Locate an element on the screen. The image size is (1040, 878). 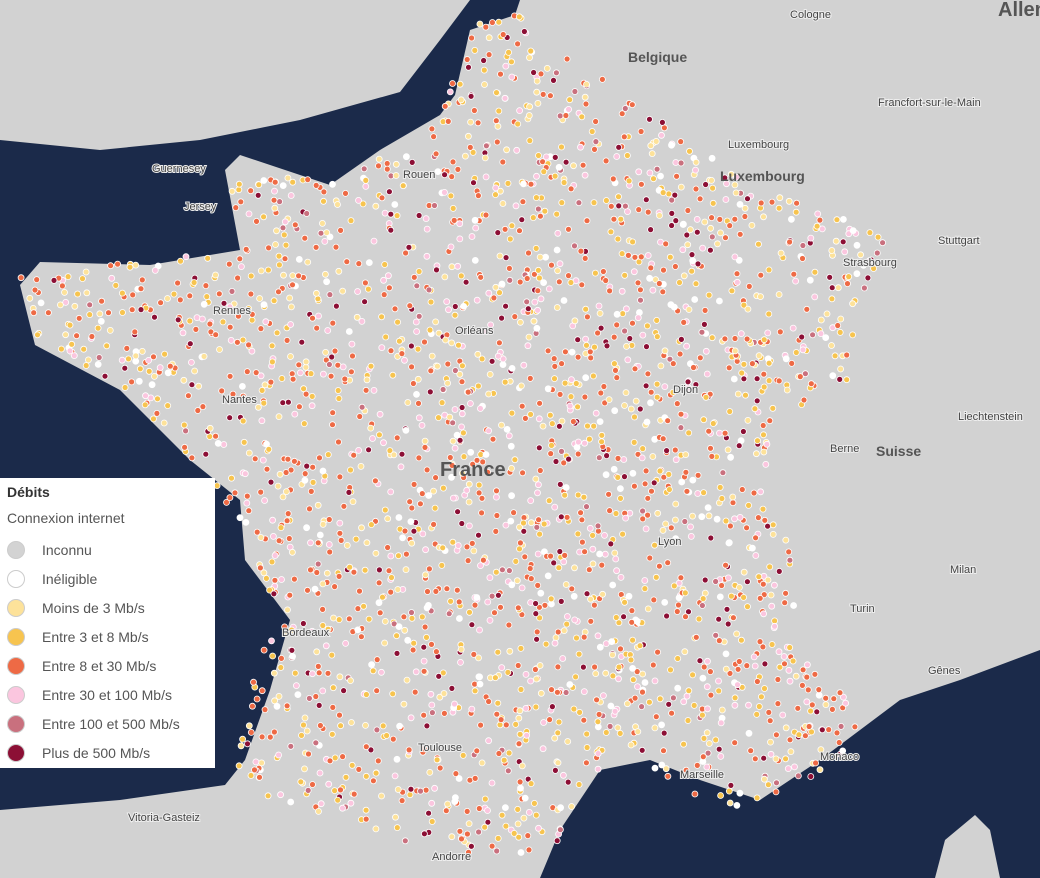
legend-item: Inconnu is located at coordinates (49, 550).